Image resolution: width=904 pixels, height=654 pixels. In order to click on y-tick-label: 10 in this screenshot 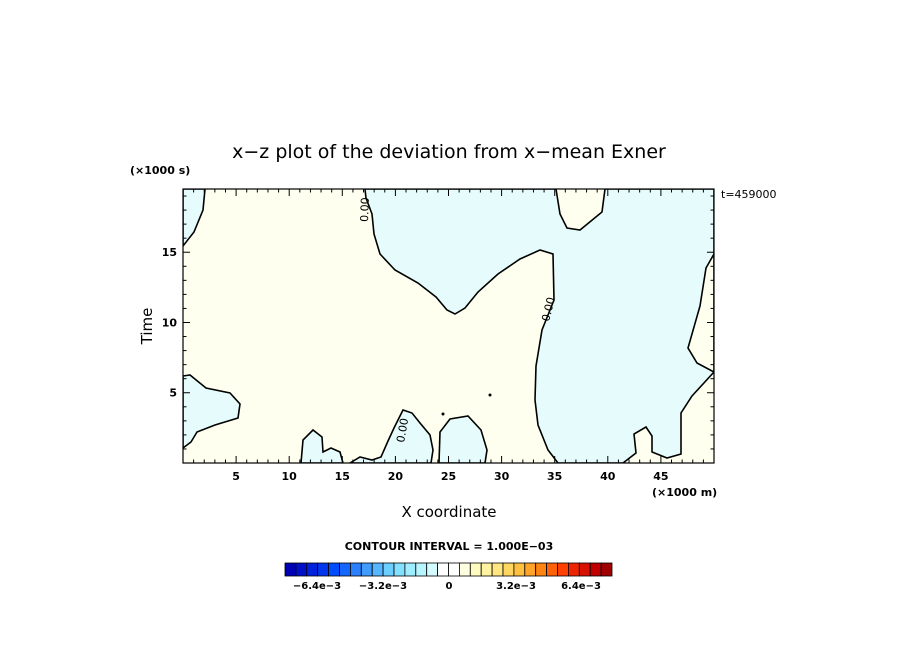, I will do `click(170, 322)`.